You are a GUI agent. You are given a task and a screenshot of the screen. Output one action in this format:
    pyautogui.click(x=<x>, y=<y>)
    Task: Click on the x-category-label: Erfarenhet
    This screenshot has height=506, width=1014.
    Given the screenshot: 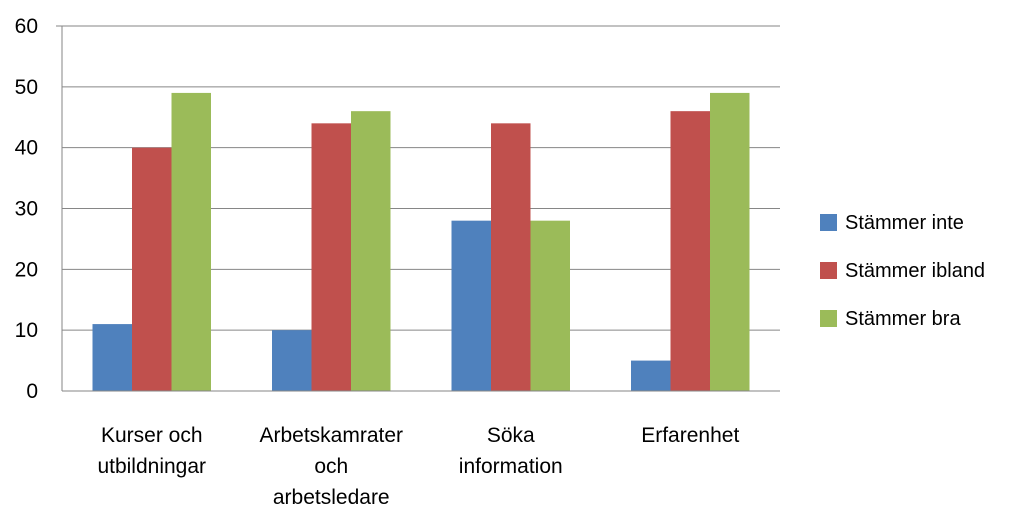 What is the action you would take?
    pyautogui.click(x=690, y=435)
    